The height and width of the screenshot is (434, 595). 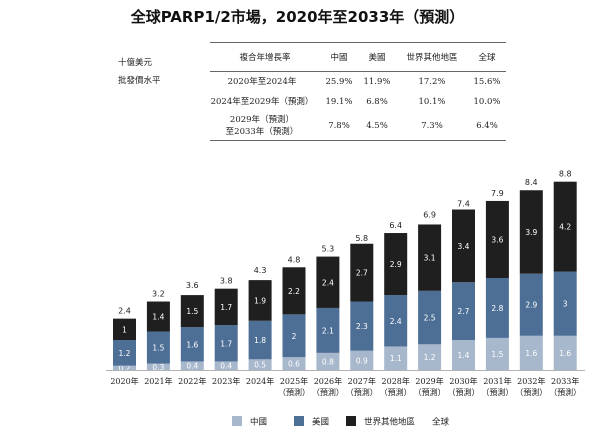 I want to click on cagr-row: 2020年至2024年 25.9% 11.9% 17.2% 15.6%, so click(x=358, y=82).